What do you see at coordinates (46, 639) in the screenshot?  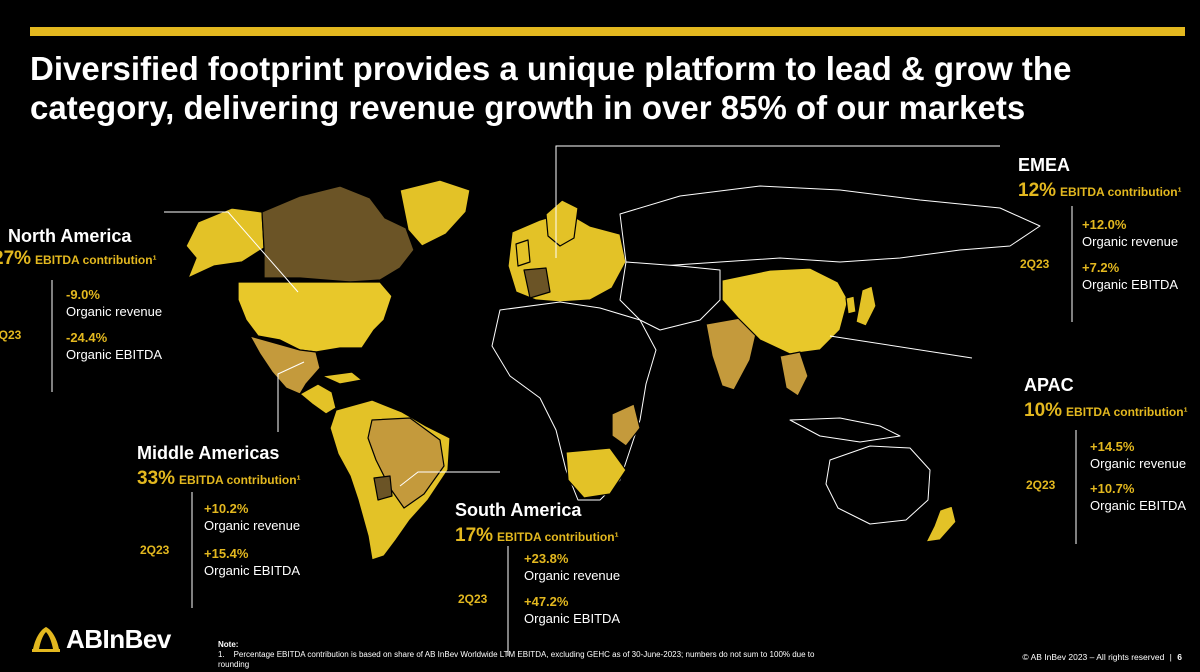 I see `crown-icon` at bounding box center [46, 639].